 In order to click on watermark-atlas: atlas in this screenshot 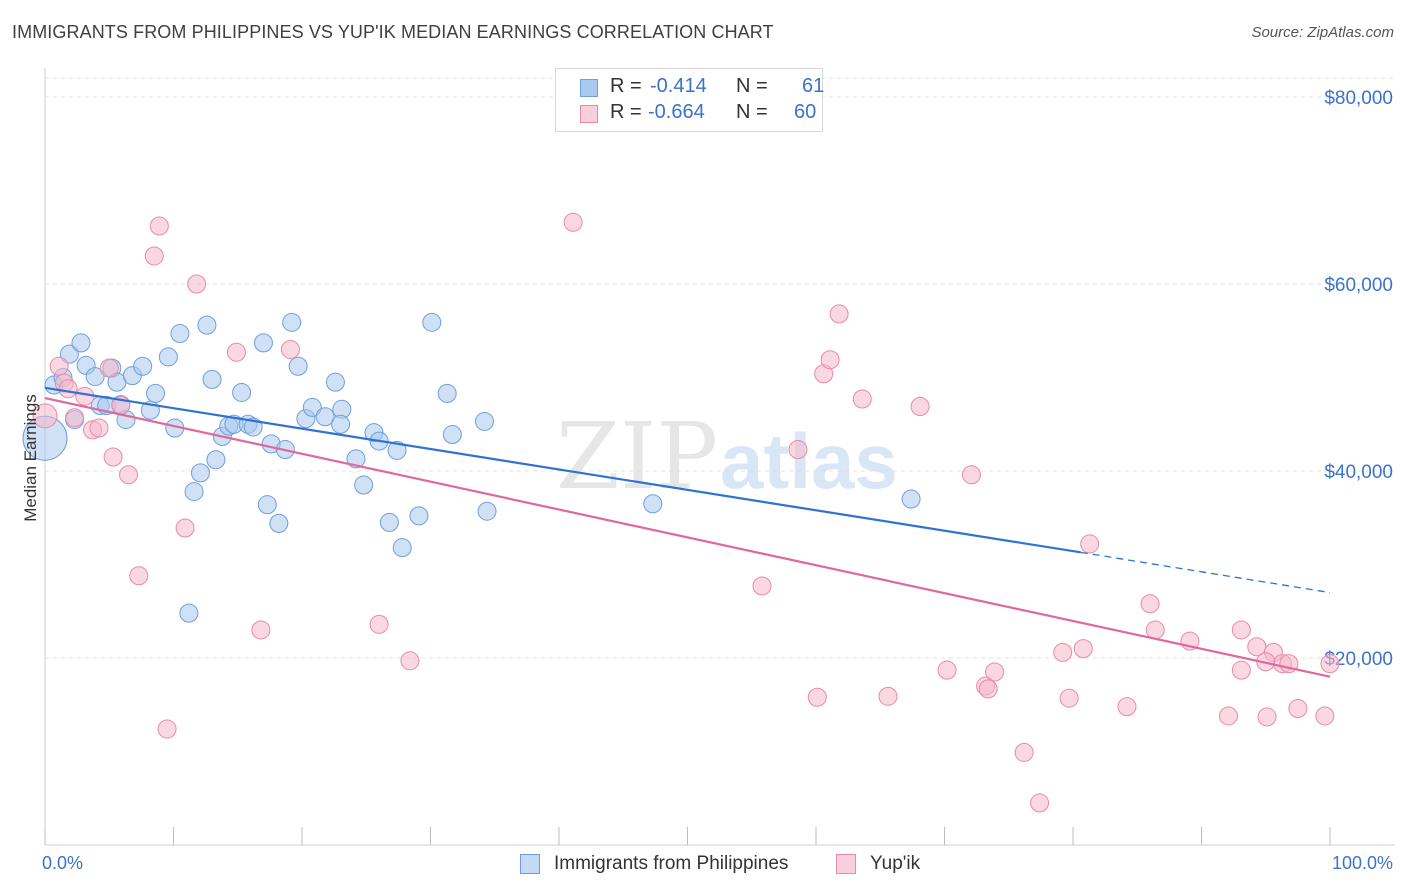, I will do `click(809, 461)`.